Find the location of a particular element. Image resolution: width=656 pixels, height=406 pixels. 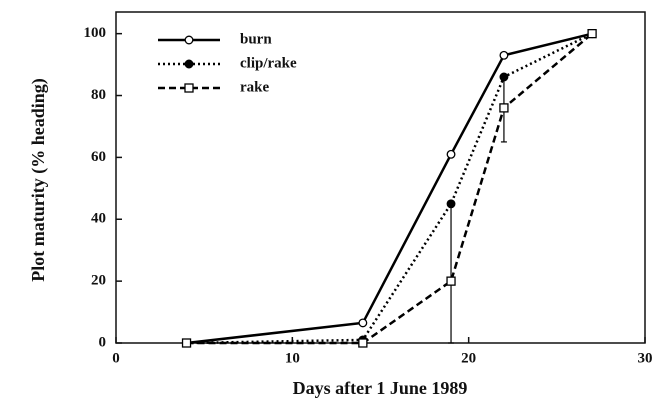

x-tick-label: 0 is located at coordinates (116, 358).